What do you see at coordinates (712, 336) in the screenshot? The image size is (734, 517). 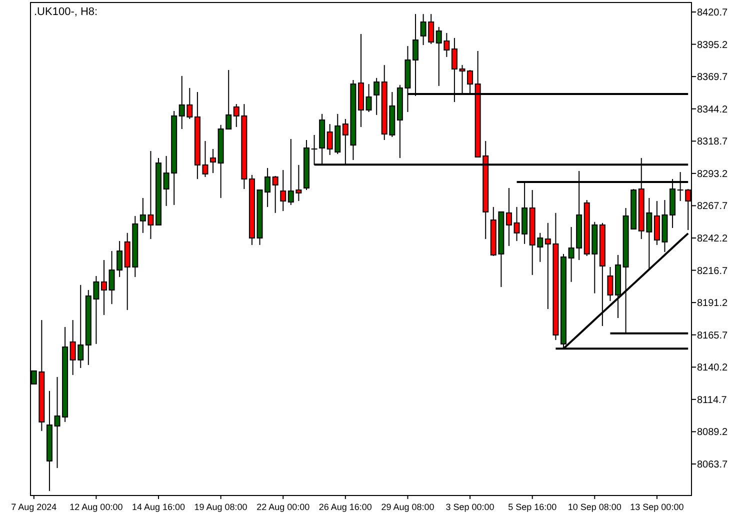 I see `y-tick-label: 8165.7` at bounding box center [712, 336].